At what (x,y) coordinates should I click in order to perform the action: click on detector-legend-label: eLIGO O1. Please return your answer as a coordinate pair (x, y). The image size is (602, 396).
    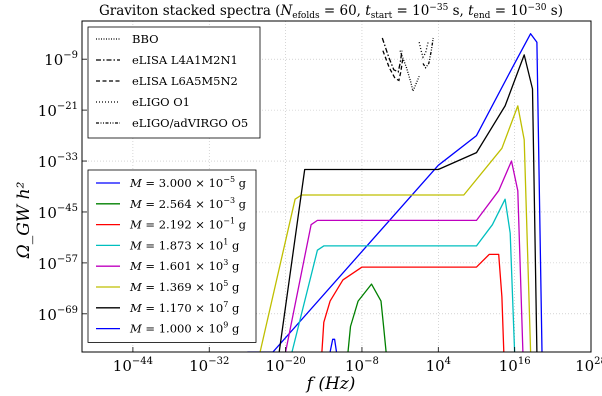
    Looking at the image, I should click on (161, 102).